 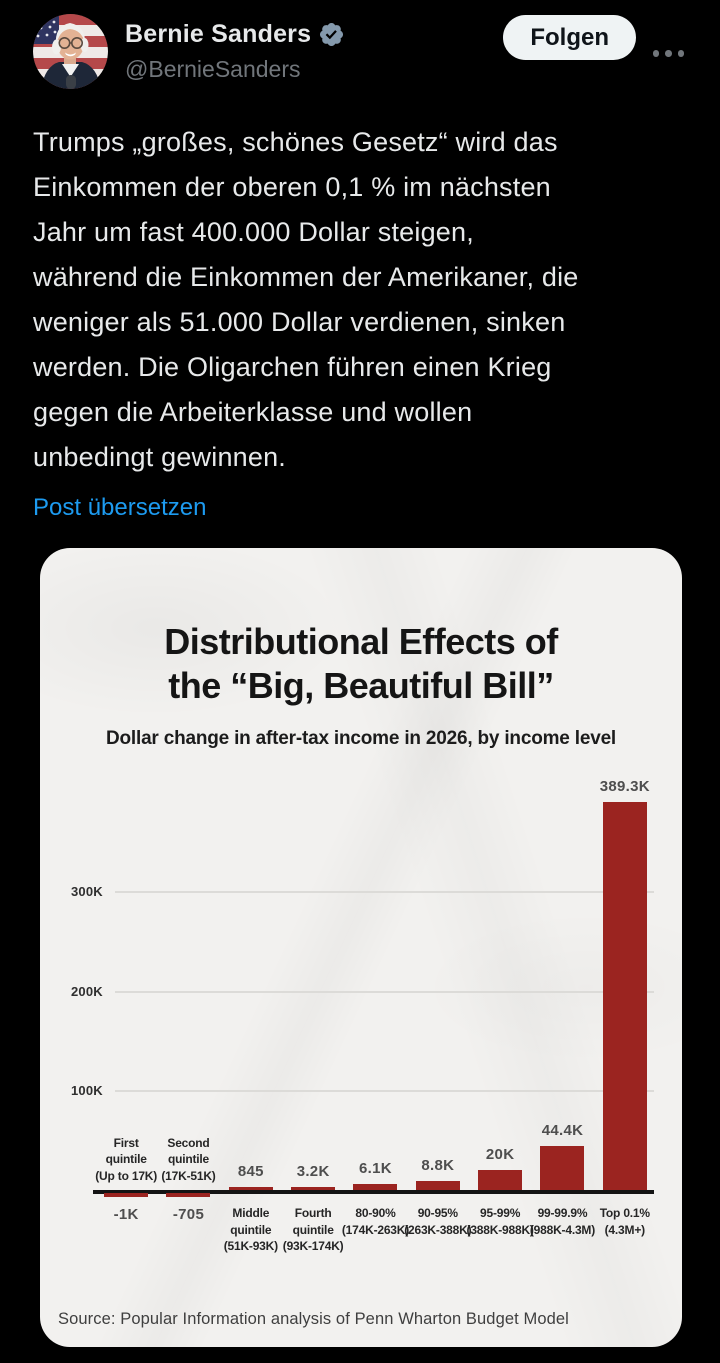 What do you see at coordinates (624, 1221) in the screenshot?
I see `bar-category-label: Top 0.1% (4.3M+)` at bounding box center [624, 1221].